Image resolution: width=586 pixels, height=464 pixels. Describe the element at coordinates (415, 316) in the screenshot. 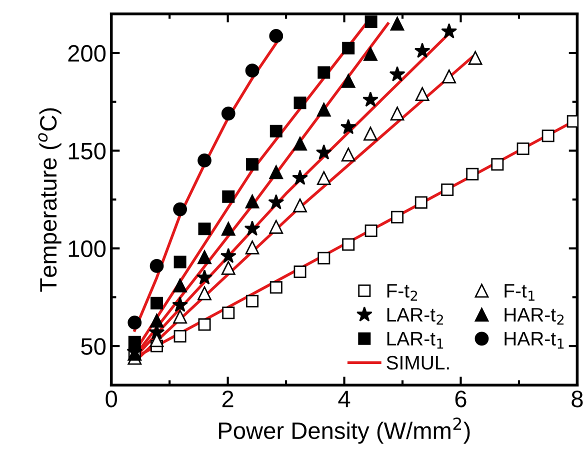

I see `legend-label: LAR-t$_{2}$` at that location.